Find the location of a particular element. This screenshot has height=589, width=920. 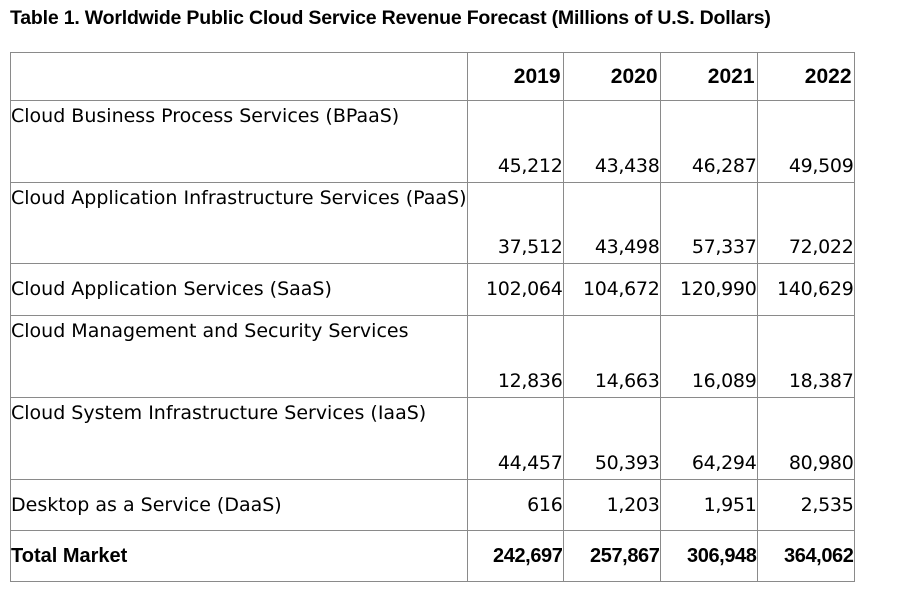

total-value: 257,867 is located at coordinates (611, 556).